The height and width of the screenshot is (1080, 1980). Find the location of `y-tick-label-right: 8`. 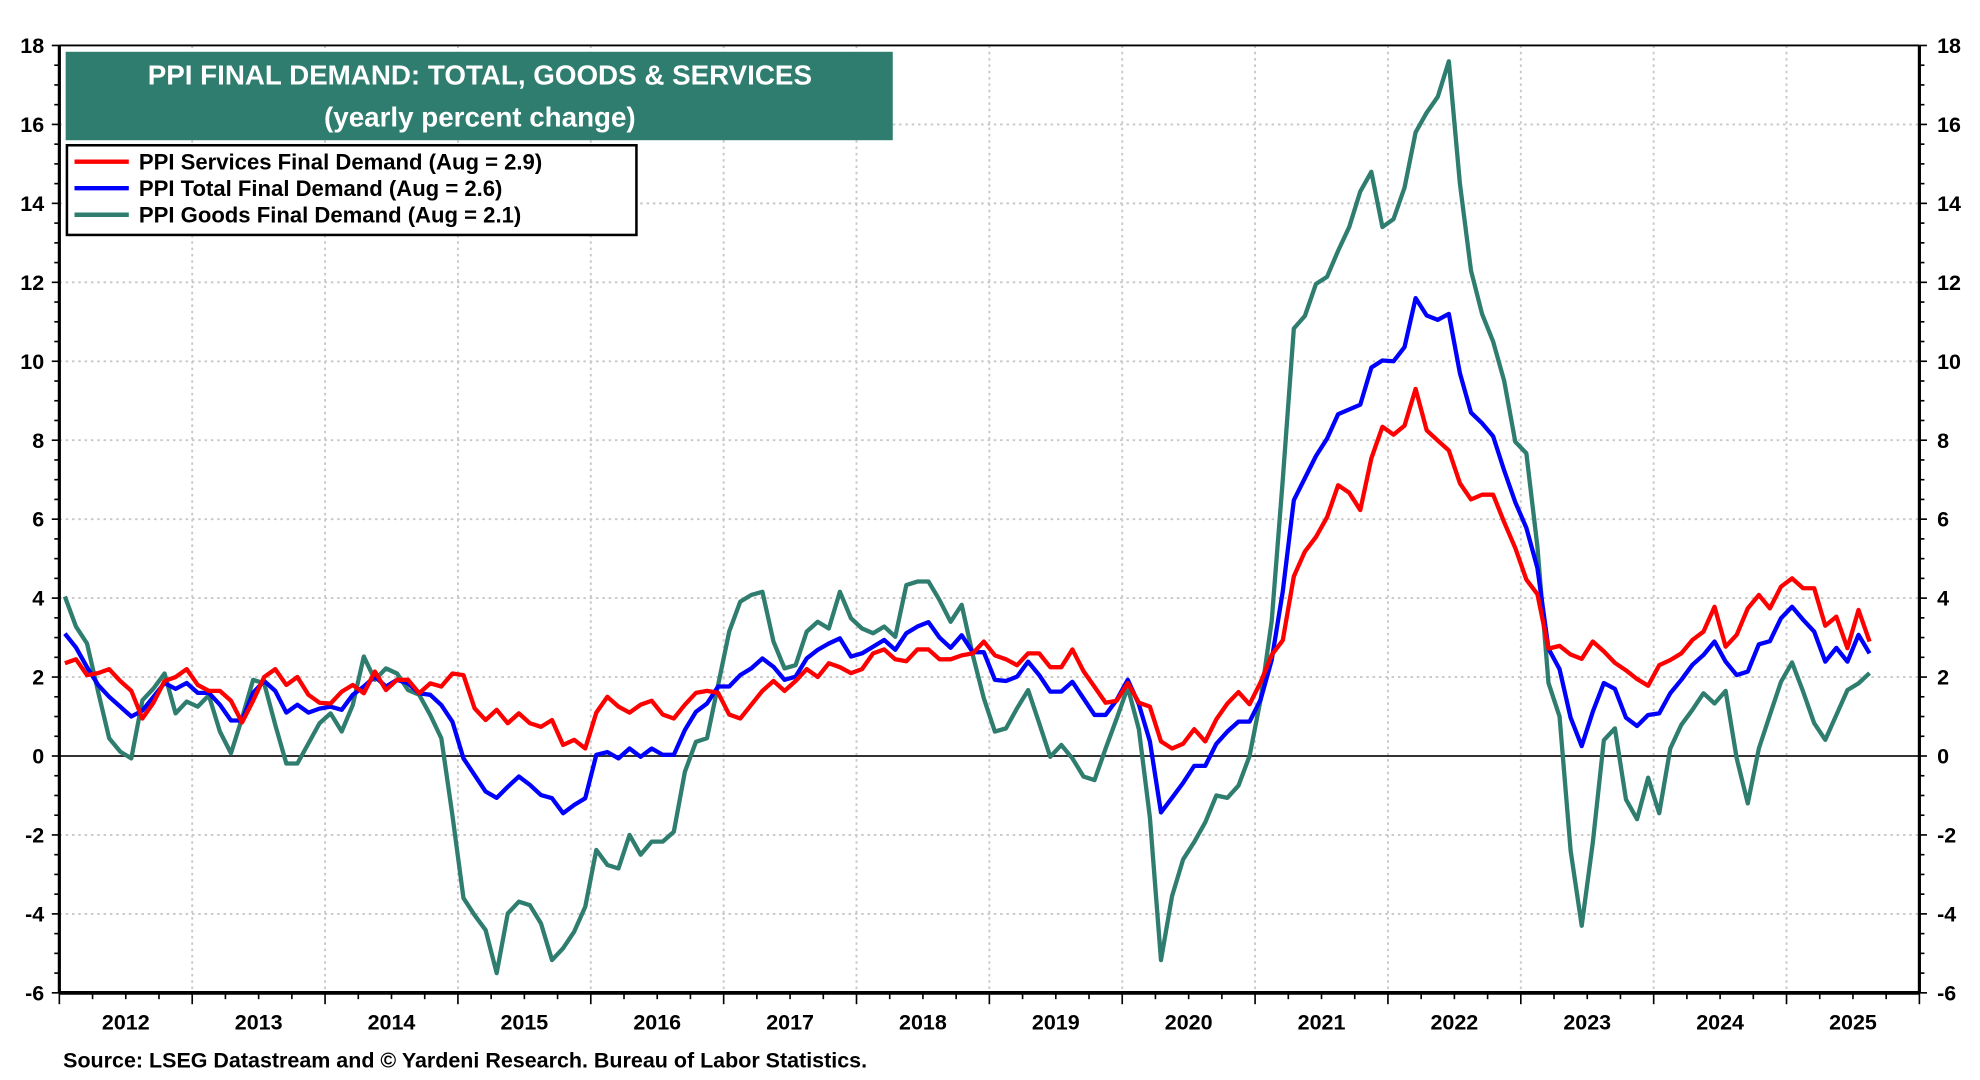

y-tick-label-right: 8 is located at coordinates (1943, 441).